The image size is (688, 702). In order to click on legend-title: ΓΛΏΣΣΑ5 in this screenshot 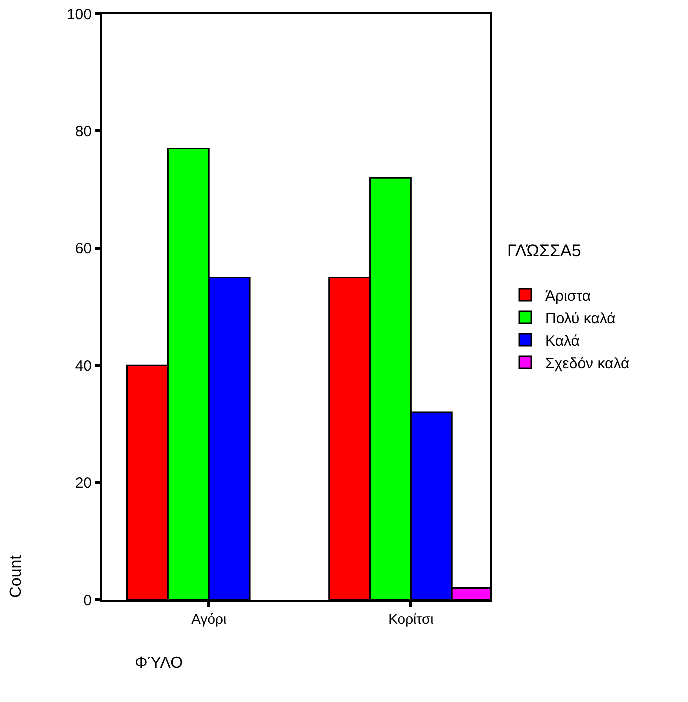, I will do `click(545, 251)`.